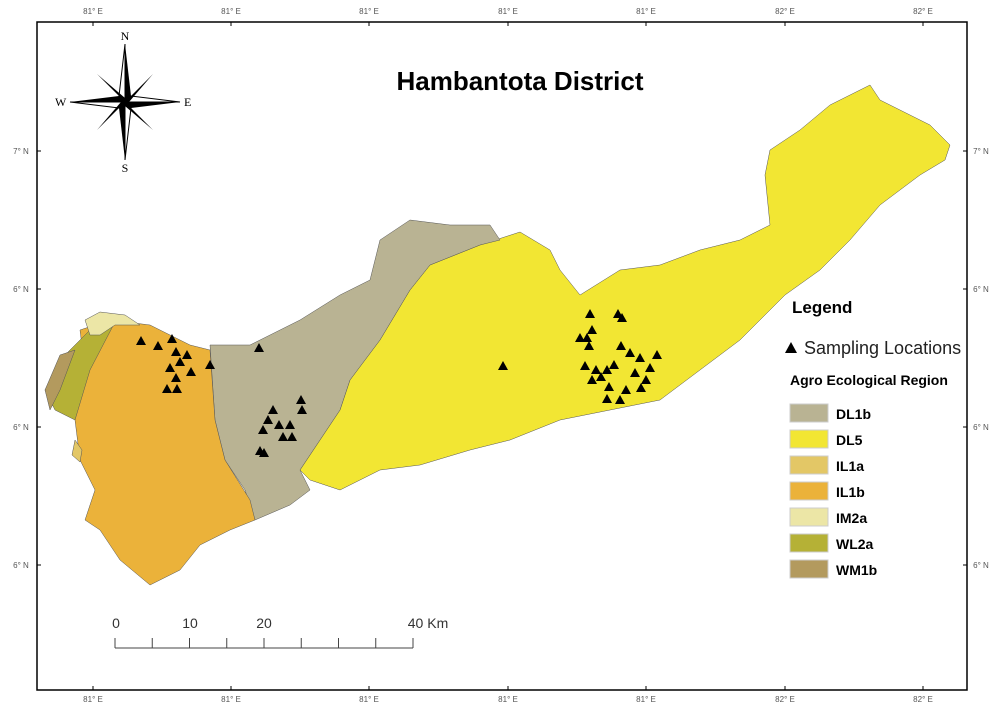 Image resolution: width=1000 pixels, height=707 pixels. What do you see at coordinates (850, 466) in the screenshot?
I see `legend-label: IL1a` at bounding box center [850, 466].